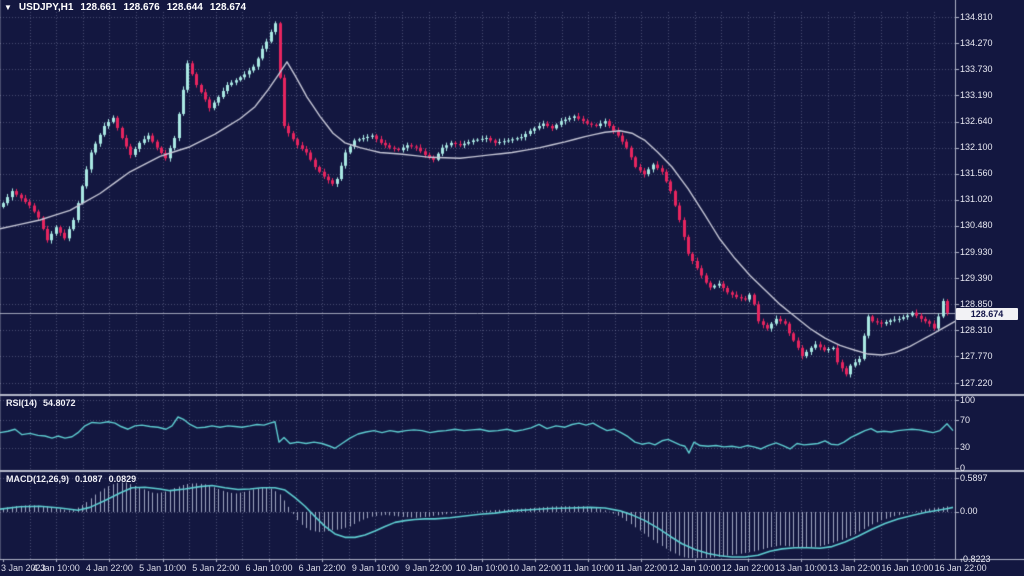  What do you see at coordinates (322, 568) in the screenshot?
I see `time-tick-label: 6 Jan 22:00` at bounding box center [322, 568].